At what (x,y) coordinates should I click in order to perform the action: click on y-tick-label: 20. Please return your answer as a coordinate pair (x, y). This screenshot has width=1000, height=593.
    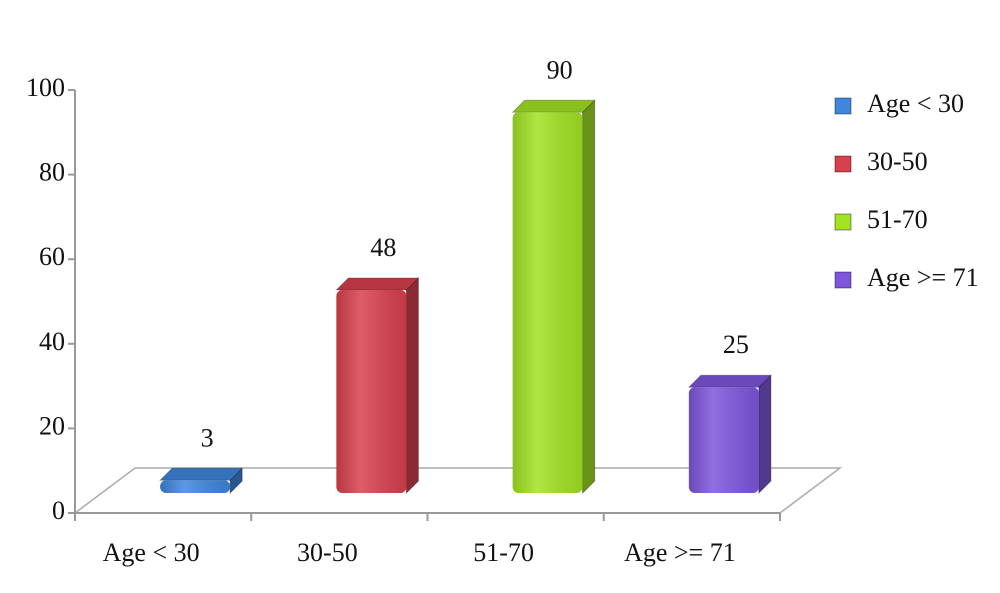
    Looking at the image, I should click on (52, 425).